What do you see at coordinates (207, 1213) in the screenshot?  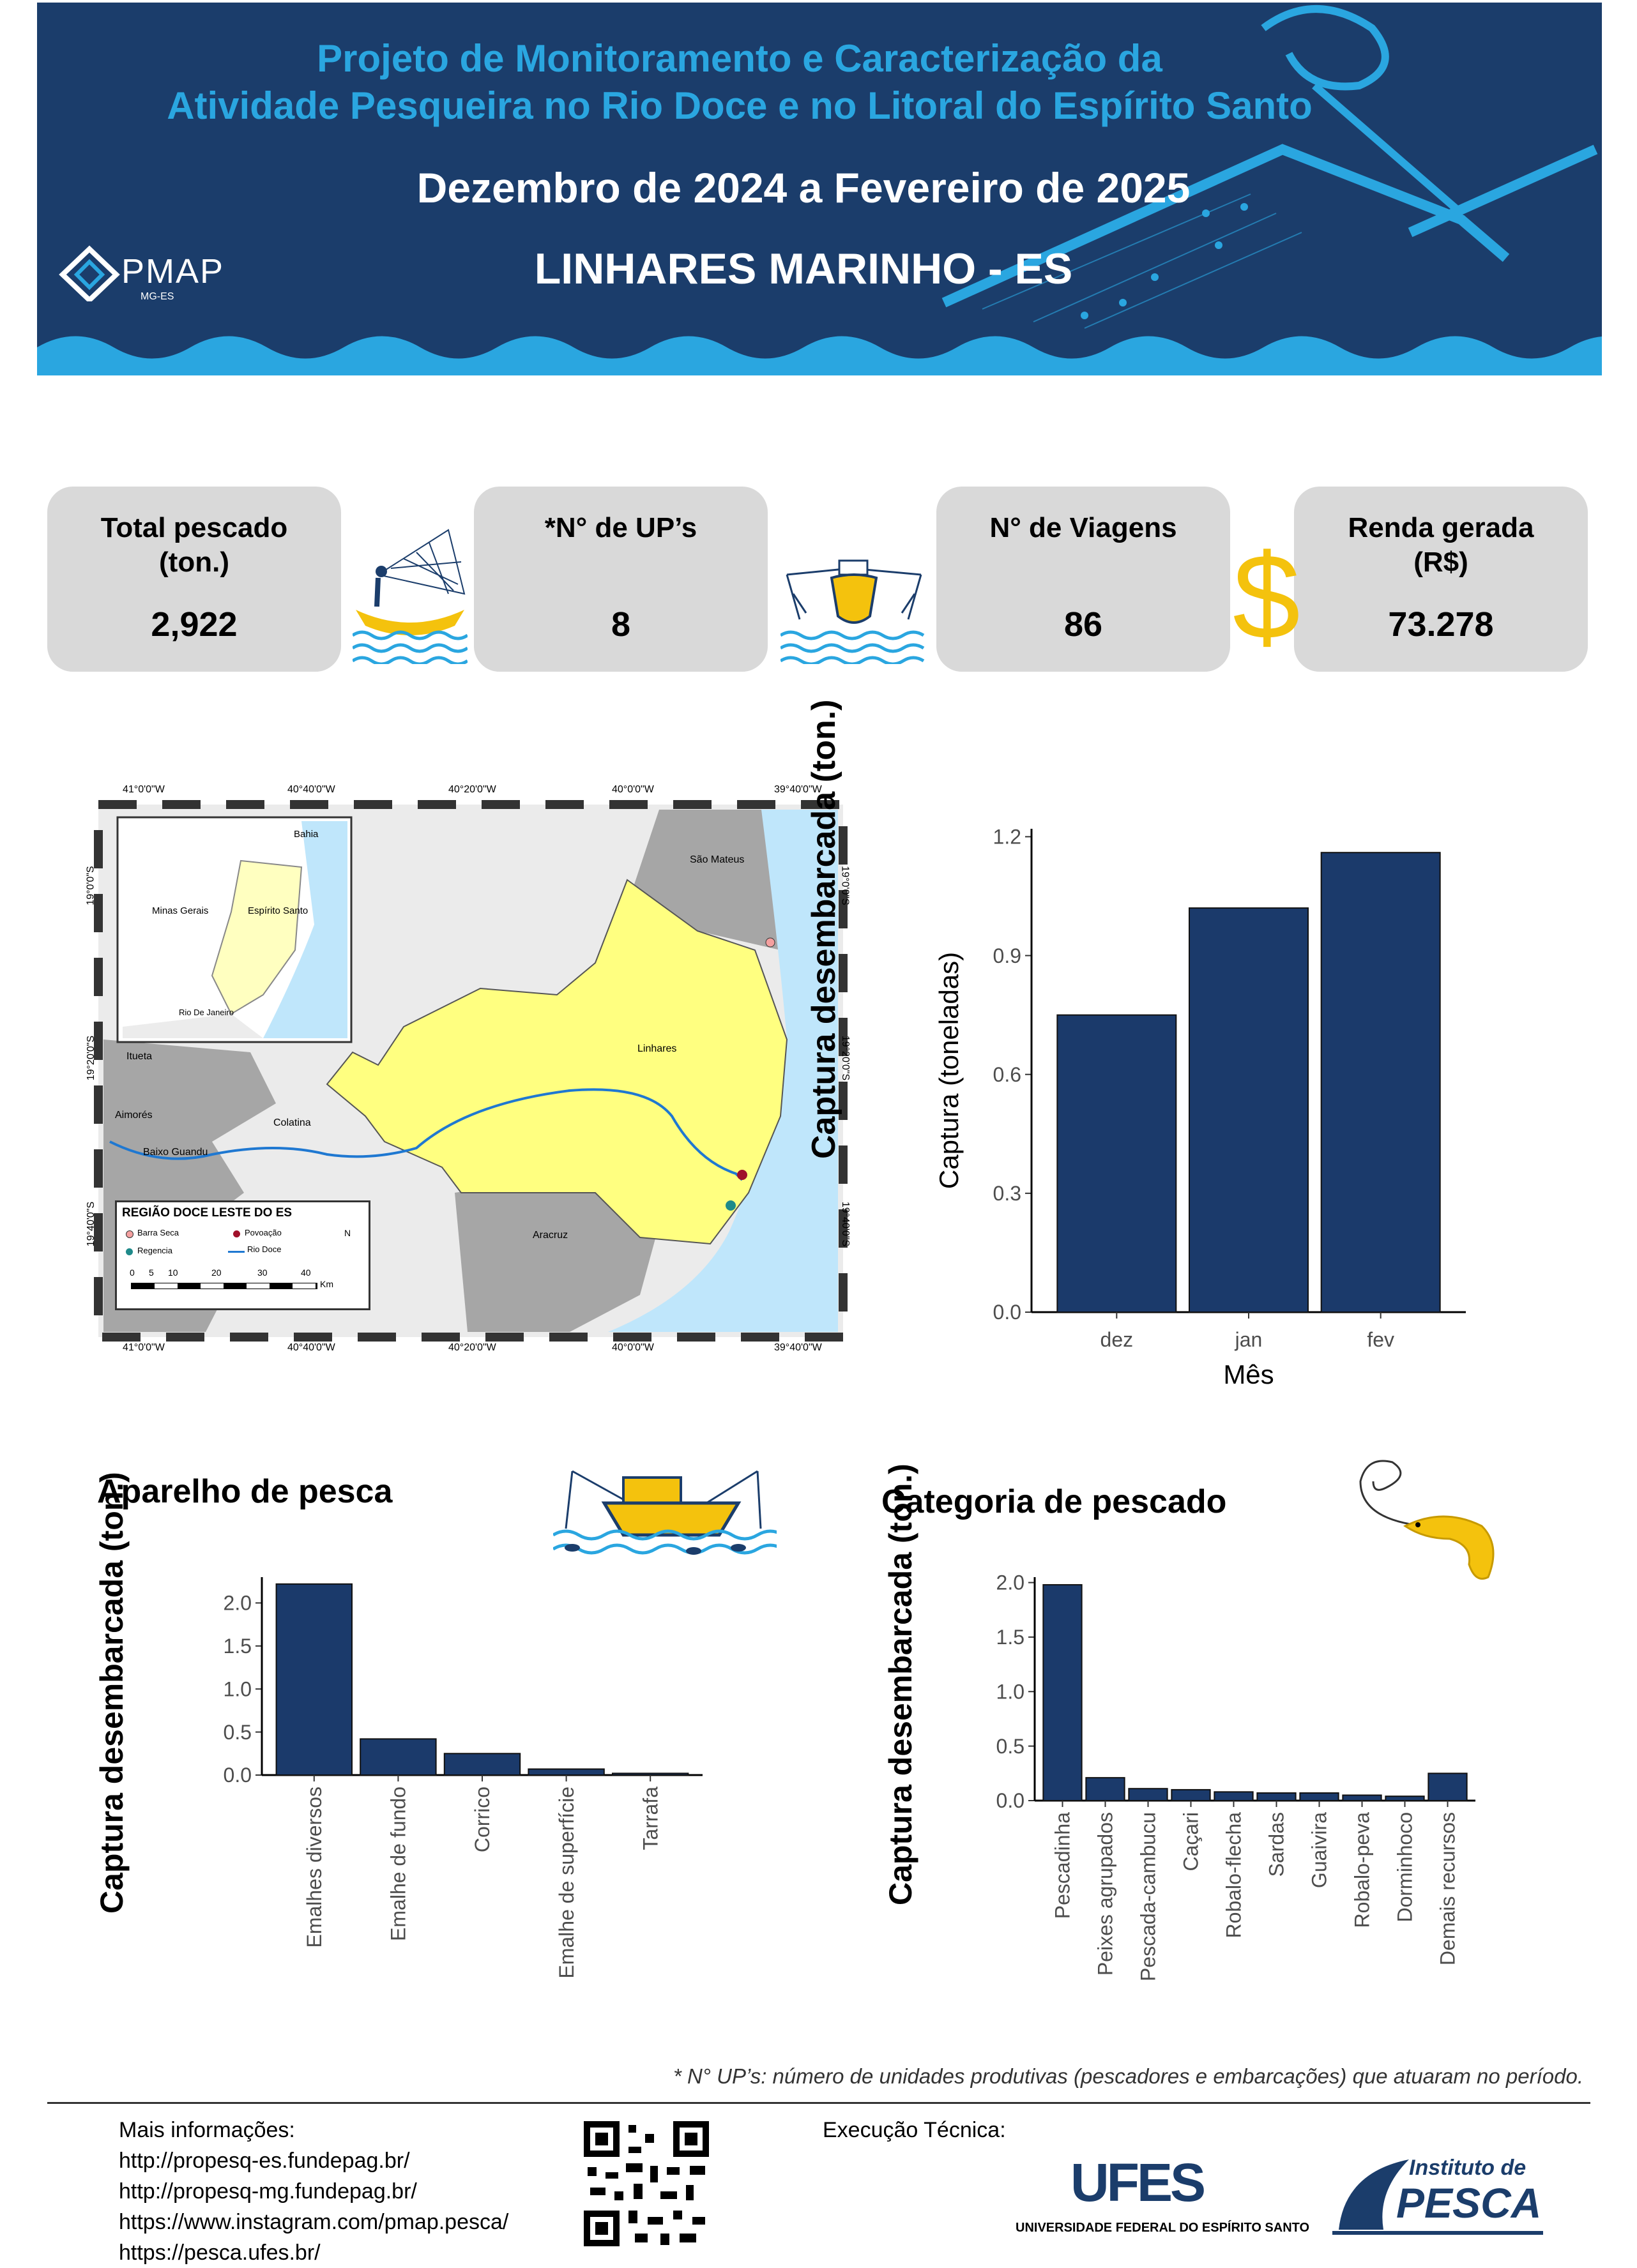 I see `map-legend-title: REGIÃO DOCE LESTE DO ES` at bounding box center [207, 1213].